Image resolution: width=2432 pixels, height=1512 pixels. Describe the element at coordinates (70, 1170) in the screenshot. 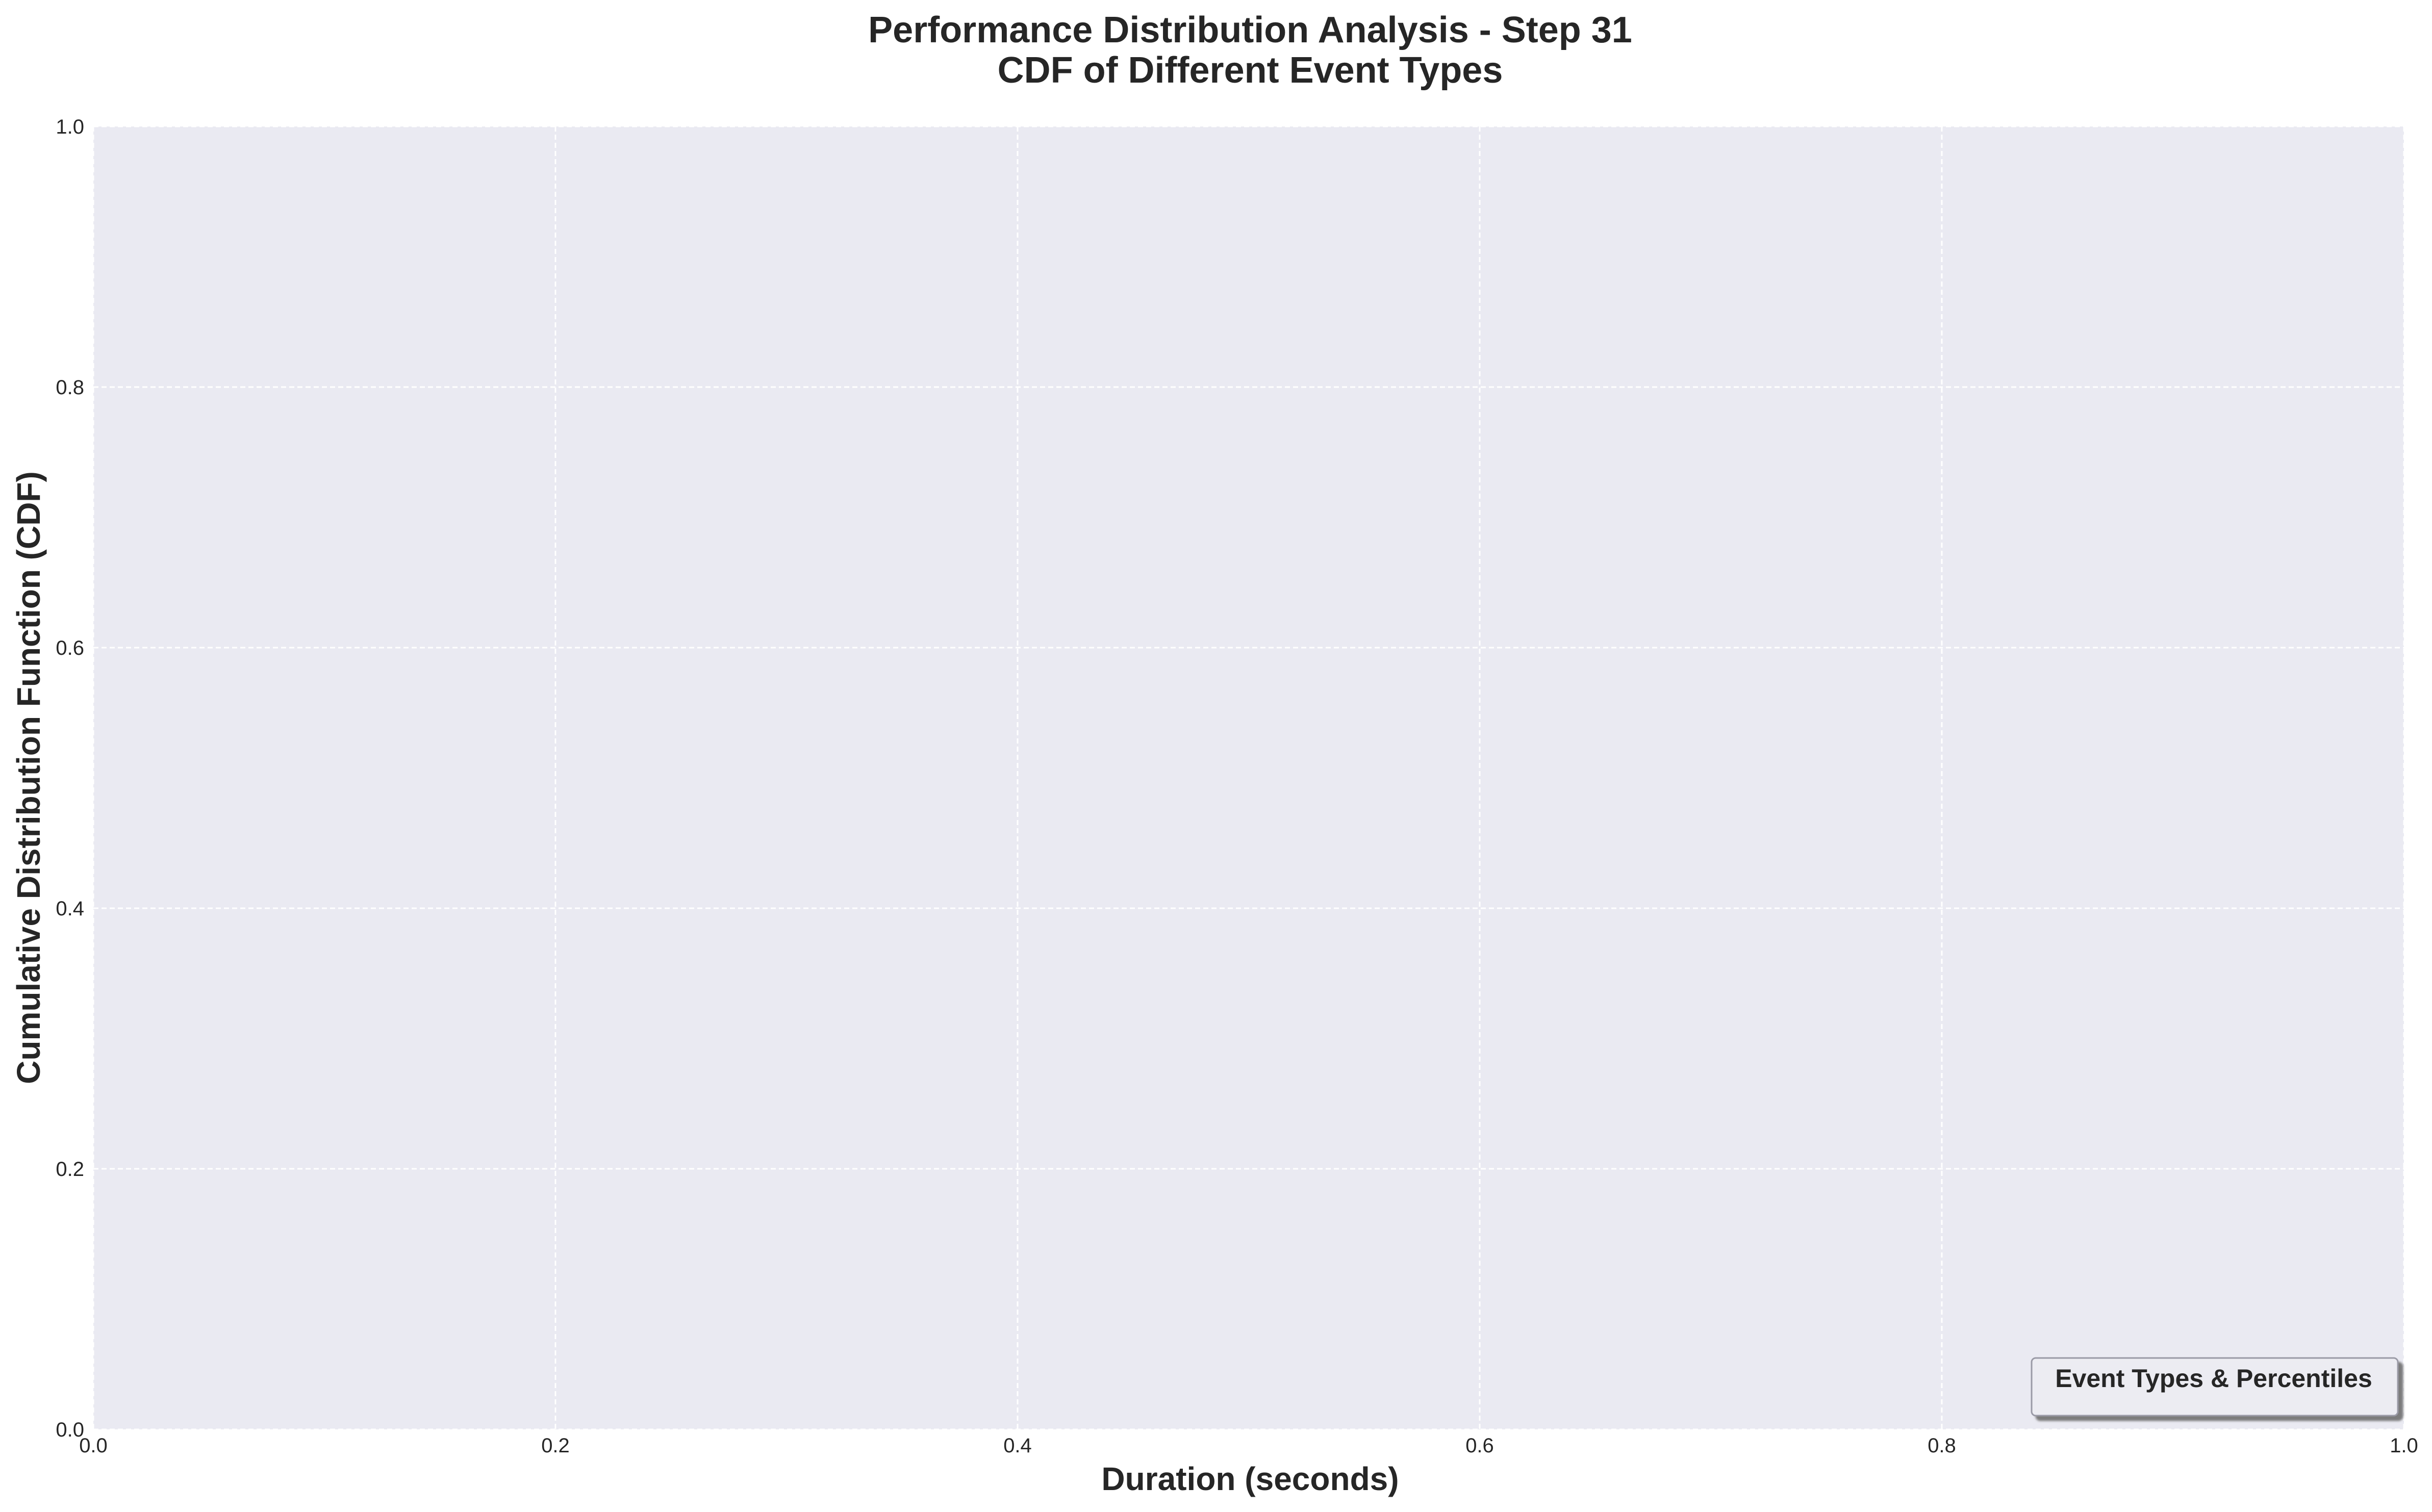

I see `y-tick-label: 0.2` at that location.